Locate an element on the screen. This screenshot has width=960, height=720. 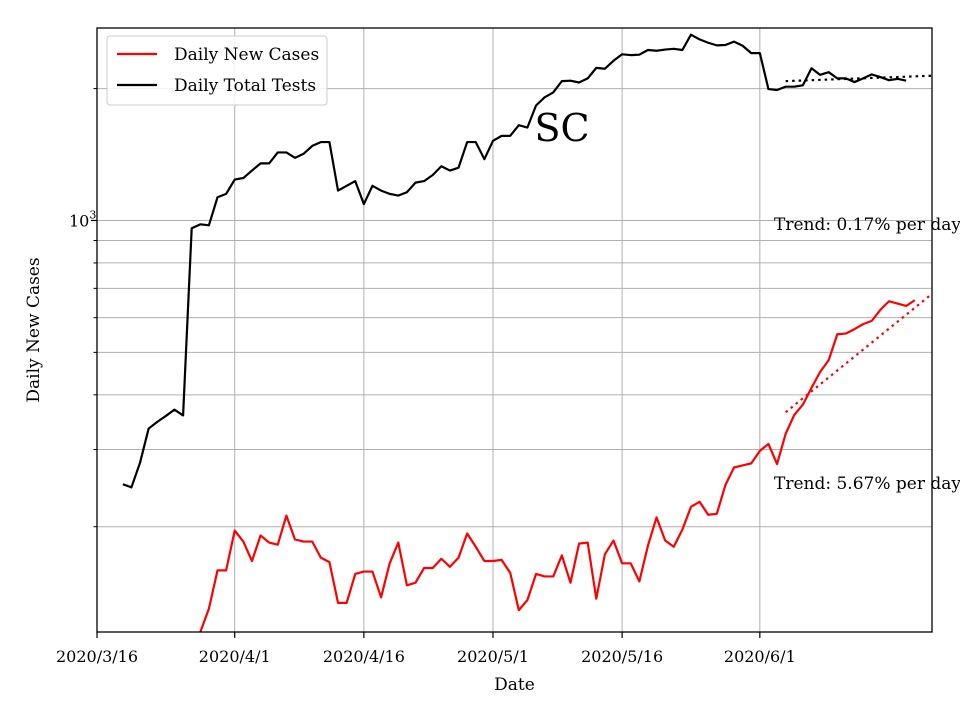
x-tick-label: 2020/4/16 is located at coordinates (364, 656).